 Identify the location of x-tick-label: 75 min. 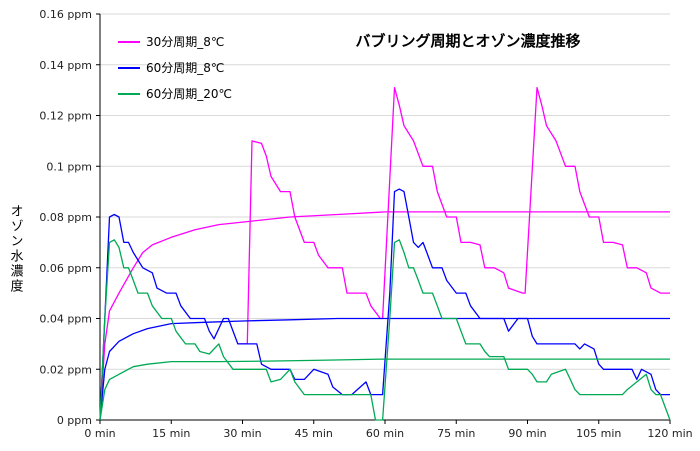
(456, 433).